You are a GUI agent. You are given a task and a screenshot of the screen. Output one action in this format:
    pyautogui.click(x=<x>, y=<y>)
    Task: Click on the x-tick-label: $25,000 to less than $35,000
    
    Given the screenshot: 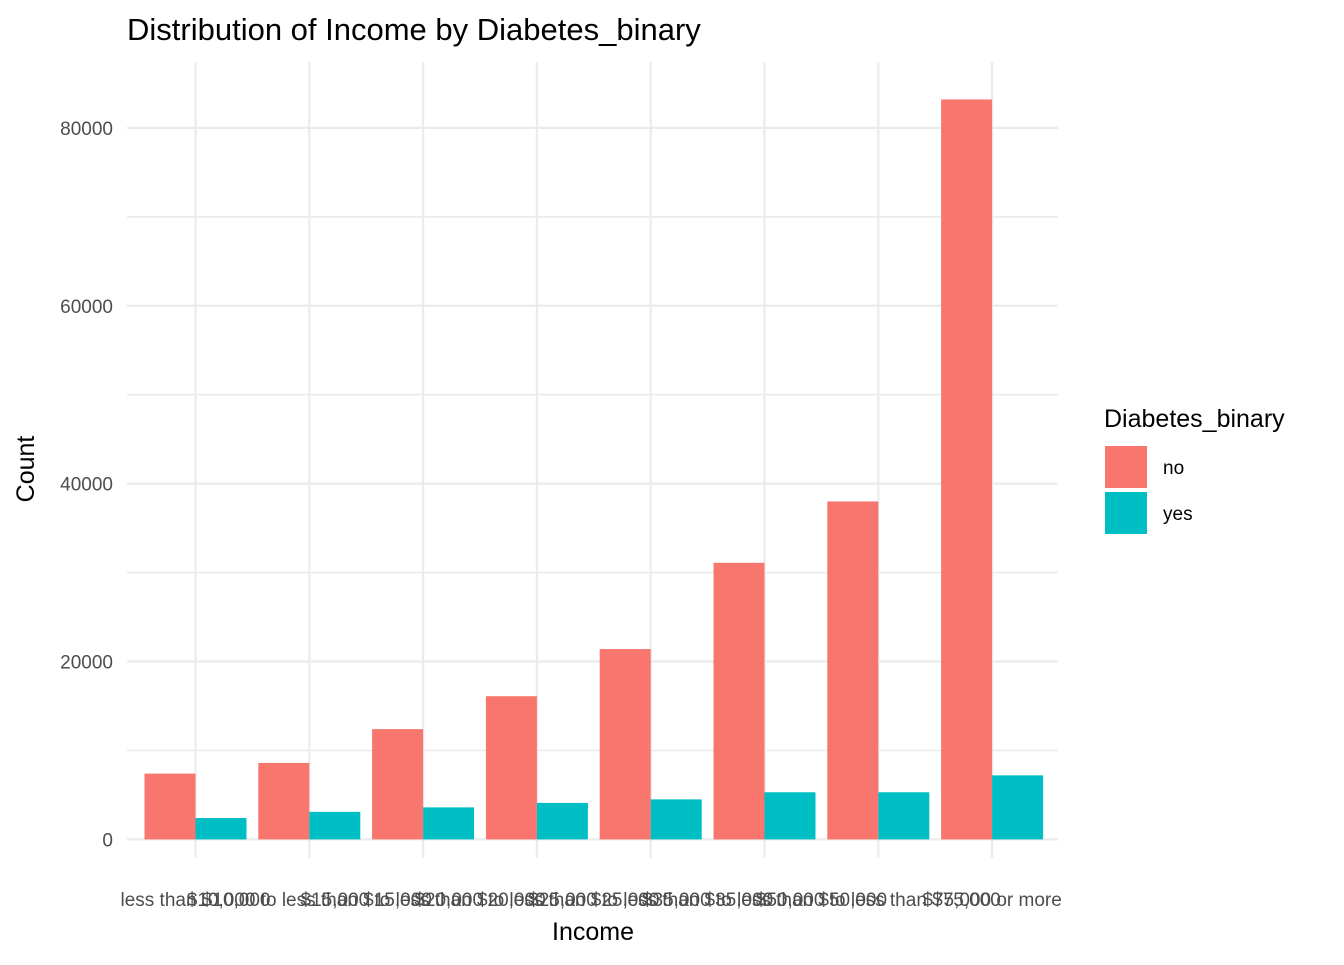 What is the action you would take?
    pyautogui.click(x=650, y=900)
    